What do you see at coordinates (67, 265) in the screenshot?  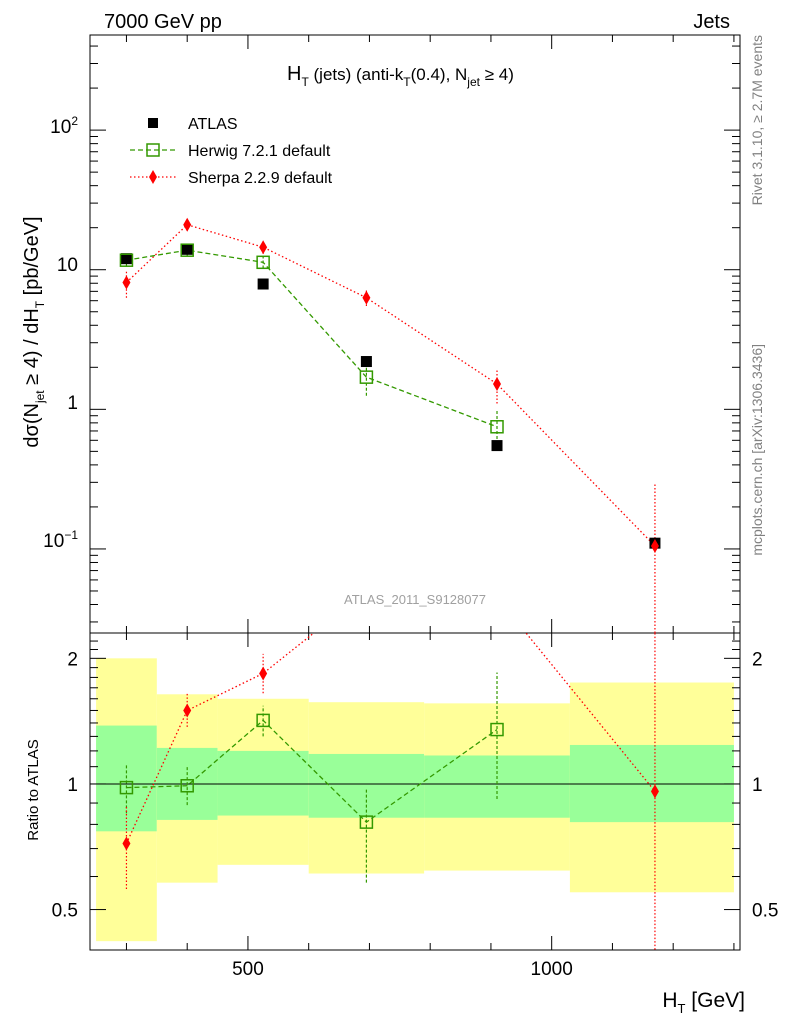 I see `ytick-label-10: 10` at bounding box center [67, 265].